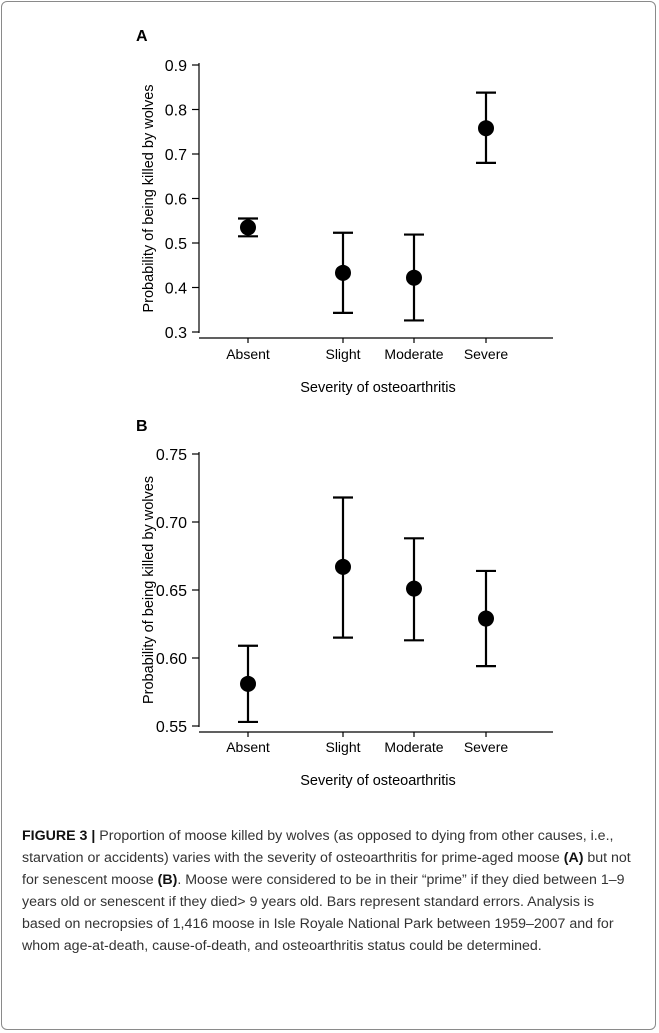 The image size is (659, 1033). I want to click on chart-b-point-absent, so click(248, 683).